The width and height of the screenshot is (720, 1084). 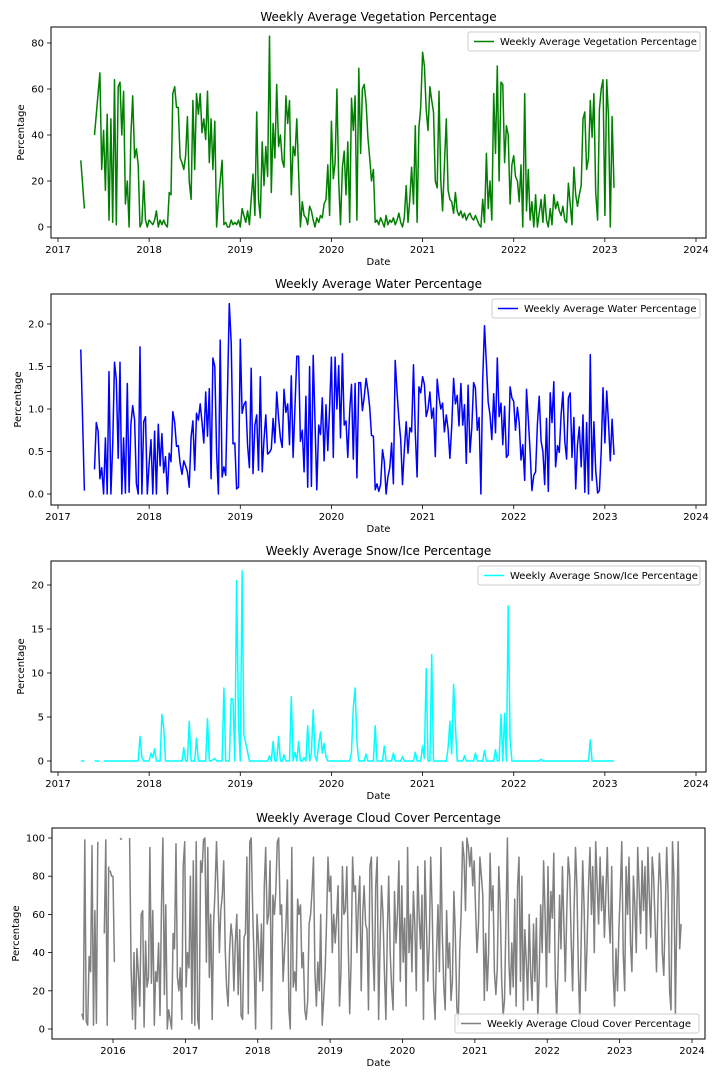 What do you see at coordinates (378, 551) in the screenshot?
I see `chart-title: Weekly Average Snow/Ice Percentage` at bounding box center [378, 551].